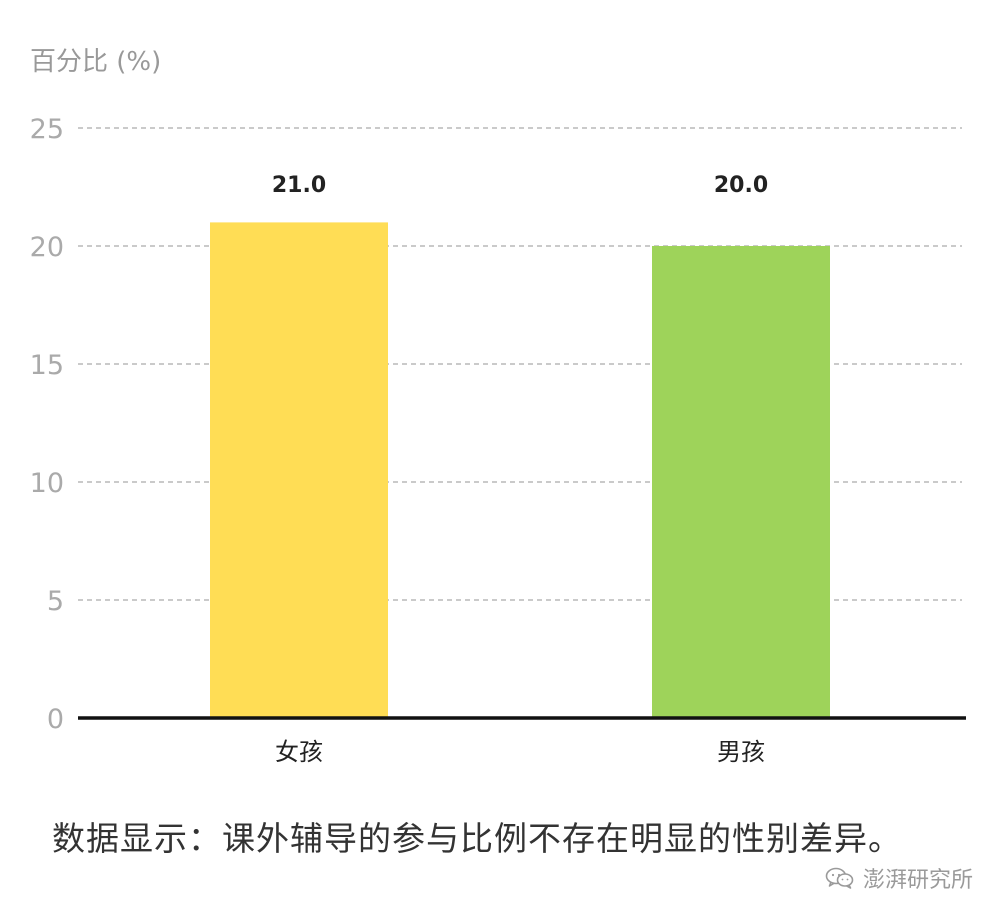 This screenshot has width=1005, height=923. What do you see at coordinates (55, 601) in the screenshot?
I see `y-tick-label: 5` at bounding box center [55, 601].